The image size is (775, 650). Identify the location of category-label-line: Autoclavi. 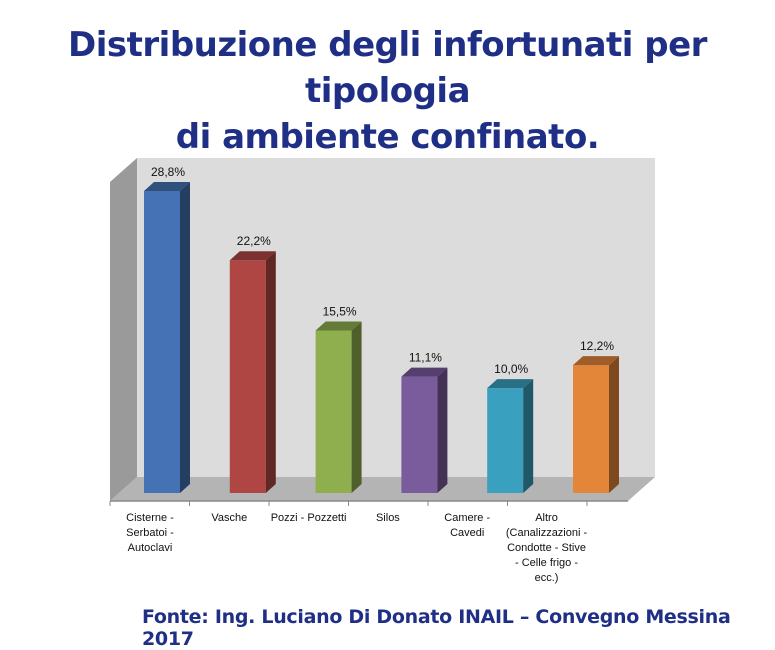
(150, 548).